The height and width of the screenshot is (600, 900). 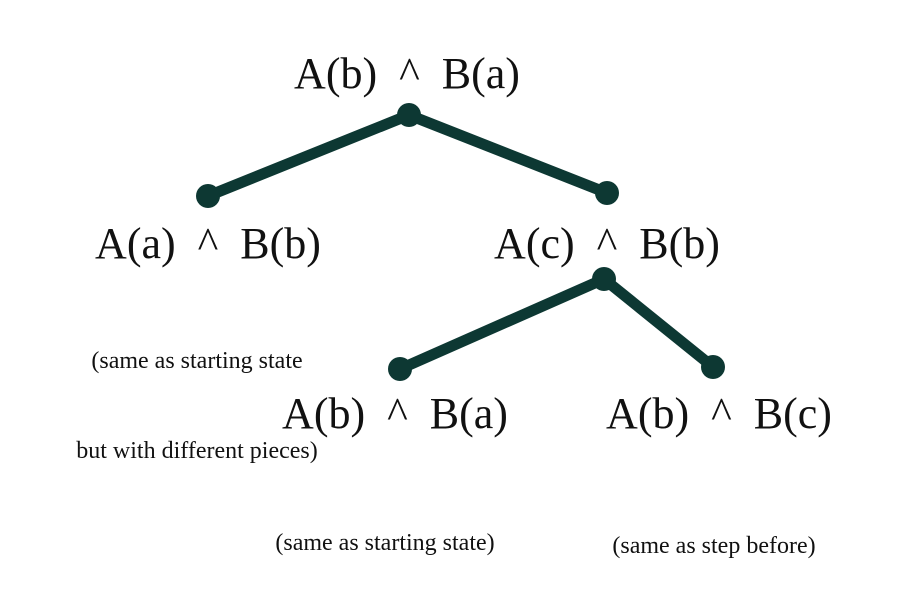 I want to click on right-left-child-label: A(b) ^ B(a), so click(x=395, y=413).